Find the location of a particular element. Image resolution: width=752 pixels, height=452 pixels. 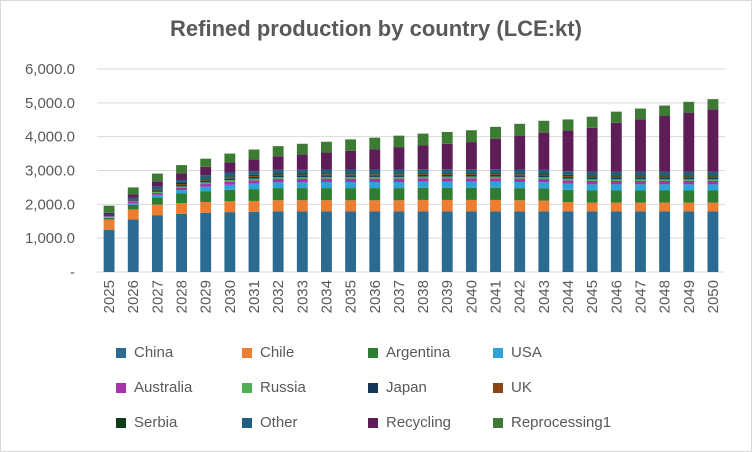

x-tick-label: 2050 is located at coordinates (713, 296).